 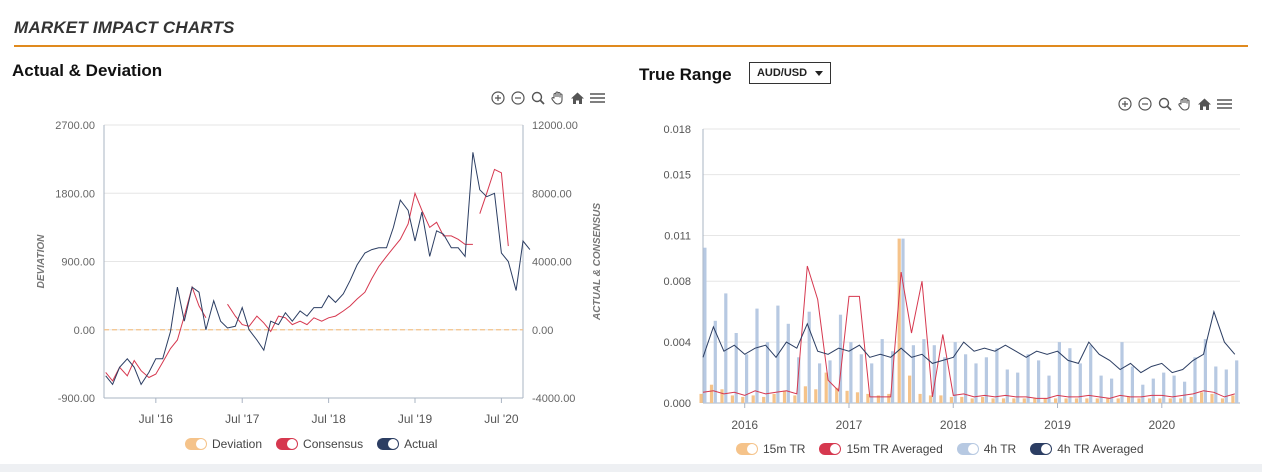 What do you see at coordinates (87, 70) in the screenshot?
I see `left-chart-title: Actual & Deviation` at bounding box center [87, 70].